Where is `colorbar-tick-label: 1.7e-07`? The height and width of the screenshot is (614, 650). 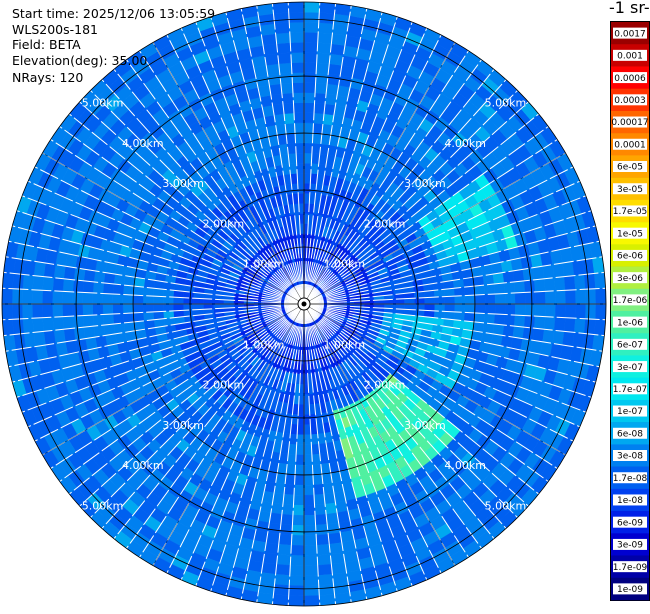 colorbar-tick-label: 1.7e-07 is located at coordinates (630, 390).